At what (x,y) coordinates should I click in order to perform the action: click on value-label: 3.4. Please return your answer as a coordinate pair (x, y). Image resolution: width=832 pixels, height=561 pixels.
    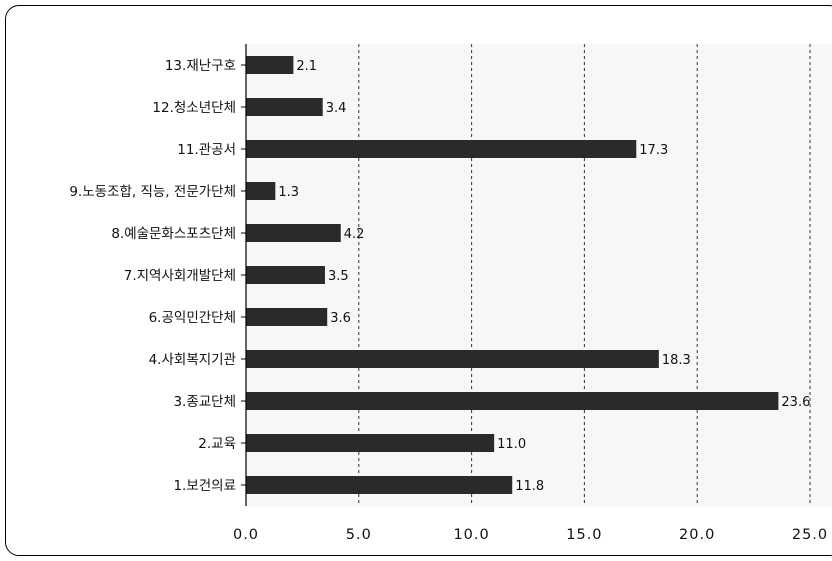
    Looking at the image, I should click on (336, 108).